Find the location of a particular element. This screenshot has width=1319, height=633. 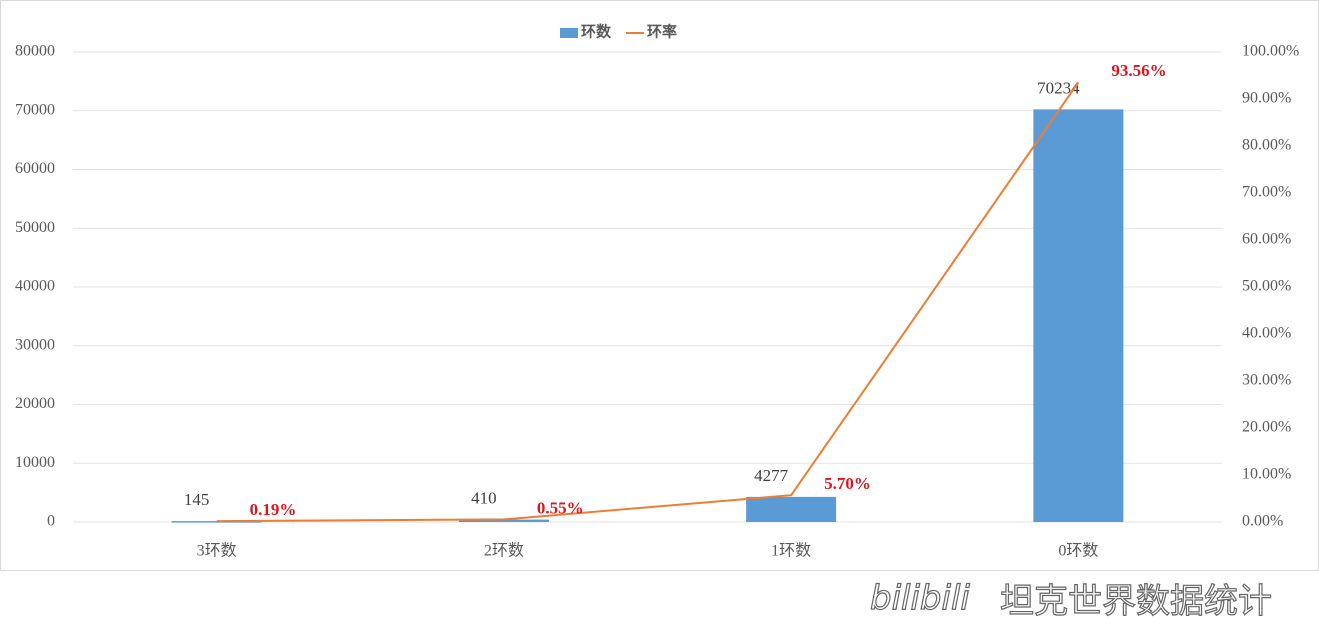

bar-value-label: 4277 is located at coordinates (771, 475).